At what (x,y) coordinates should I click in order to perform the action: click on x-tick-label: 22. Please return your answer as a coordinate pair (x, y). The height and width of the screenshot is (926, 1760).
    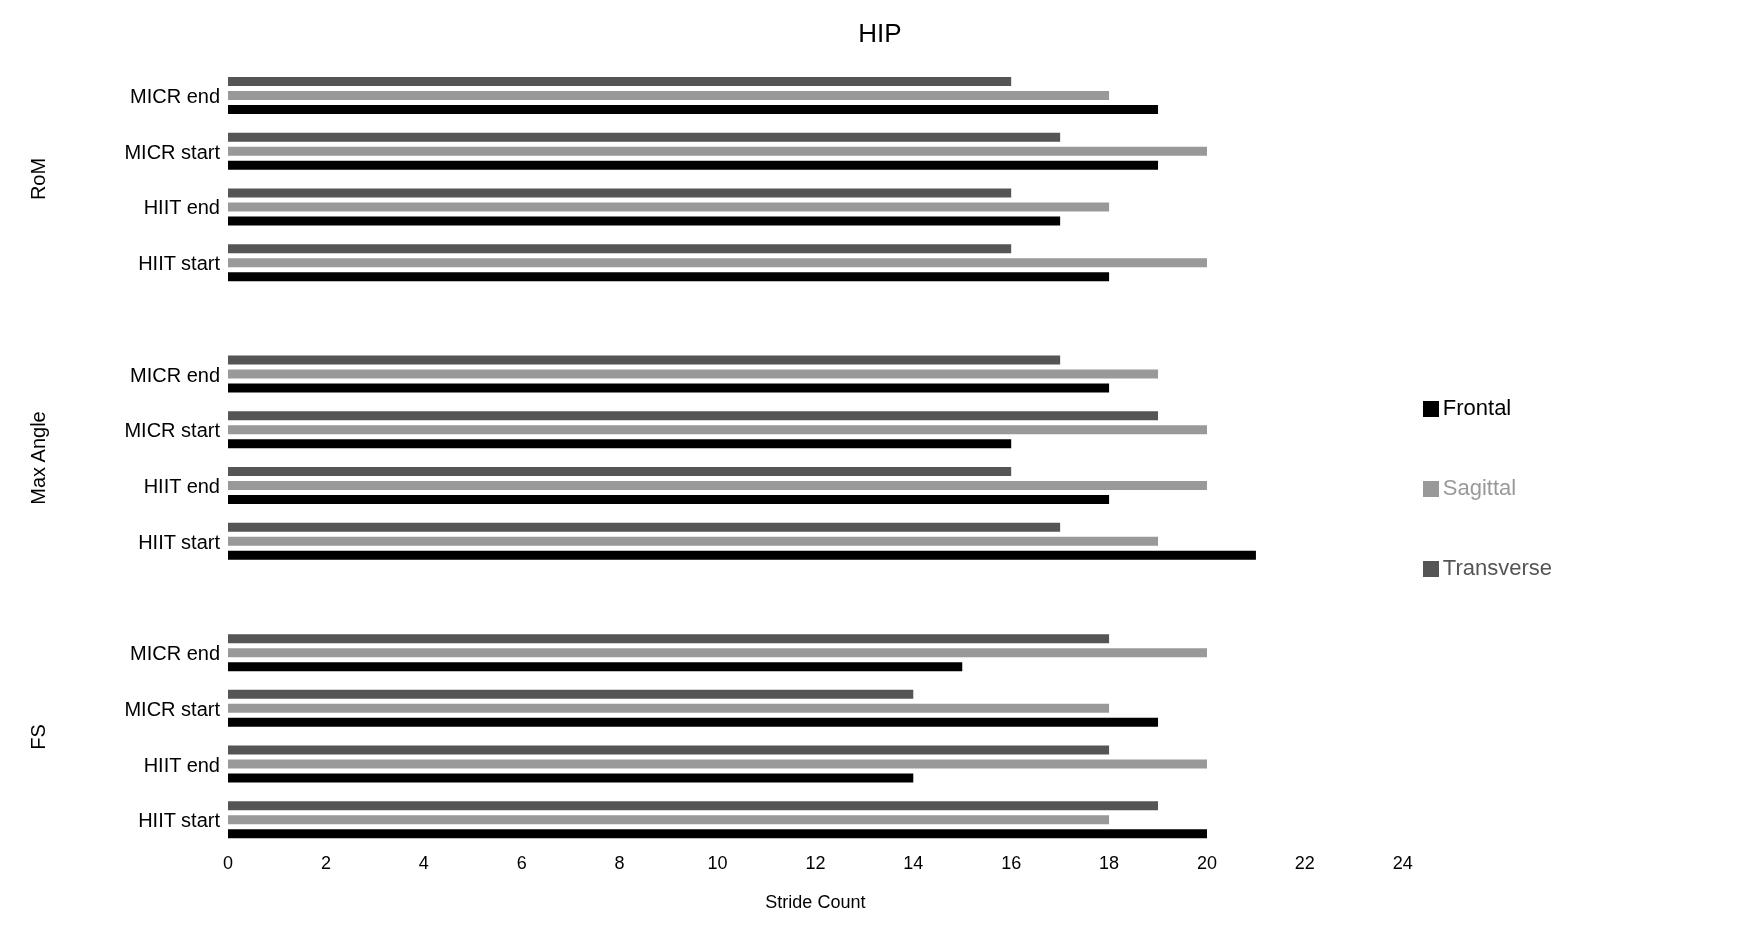
    Looking at the image, I should click on (1304, 862).